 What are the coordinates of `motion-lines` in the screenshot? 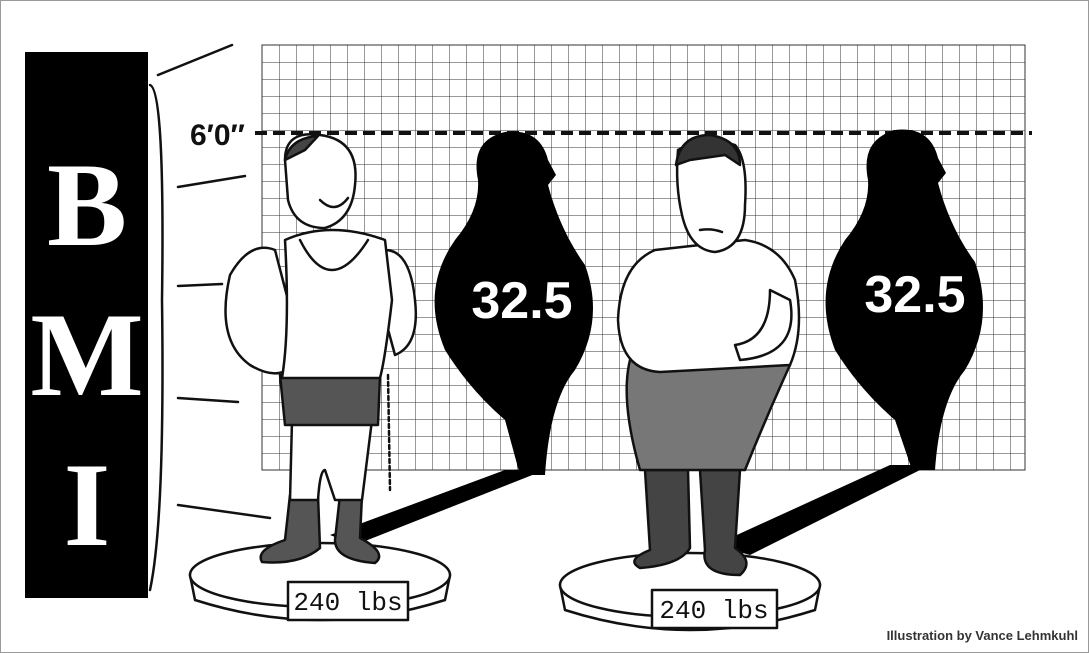 It's located at (214, 281).